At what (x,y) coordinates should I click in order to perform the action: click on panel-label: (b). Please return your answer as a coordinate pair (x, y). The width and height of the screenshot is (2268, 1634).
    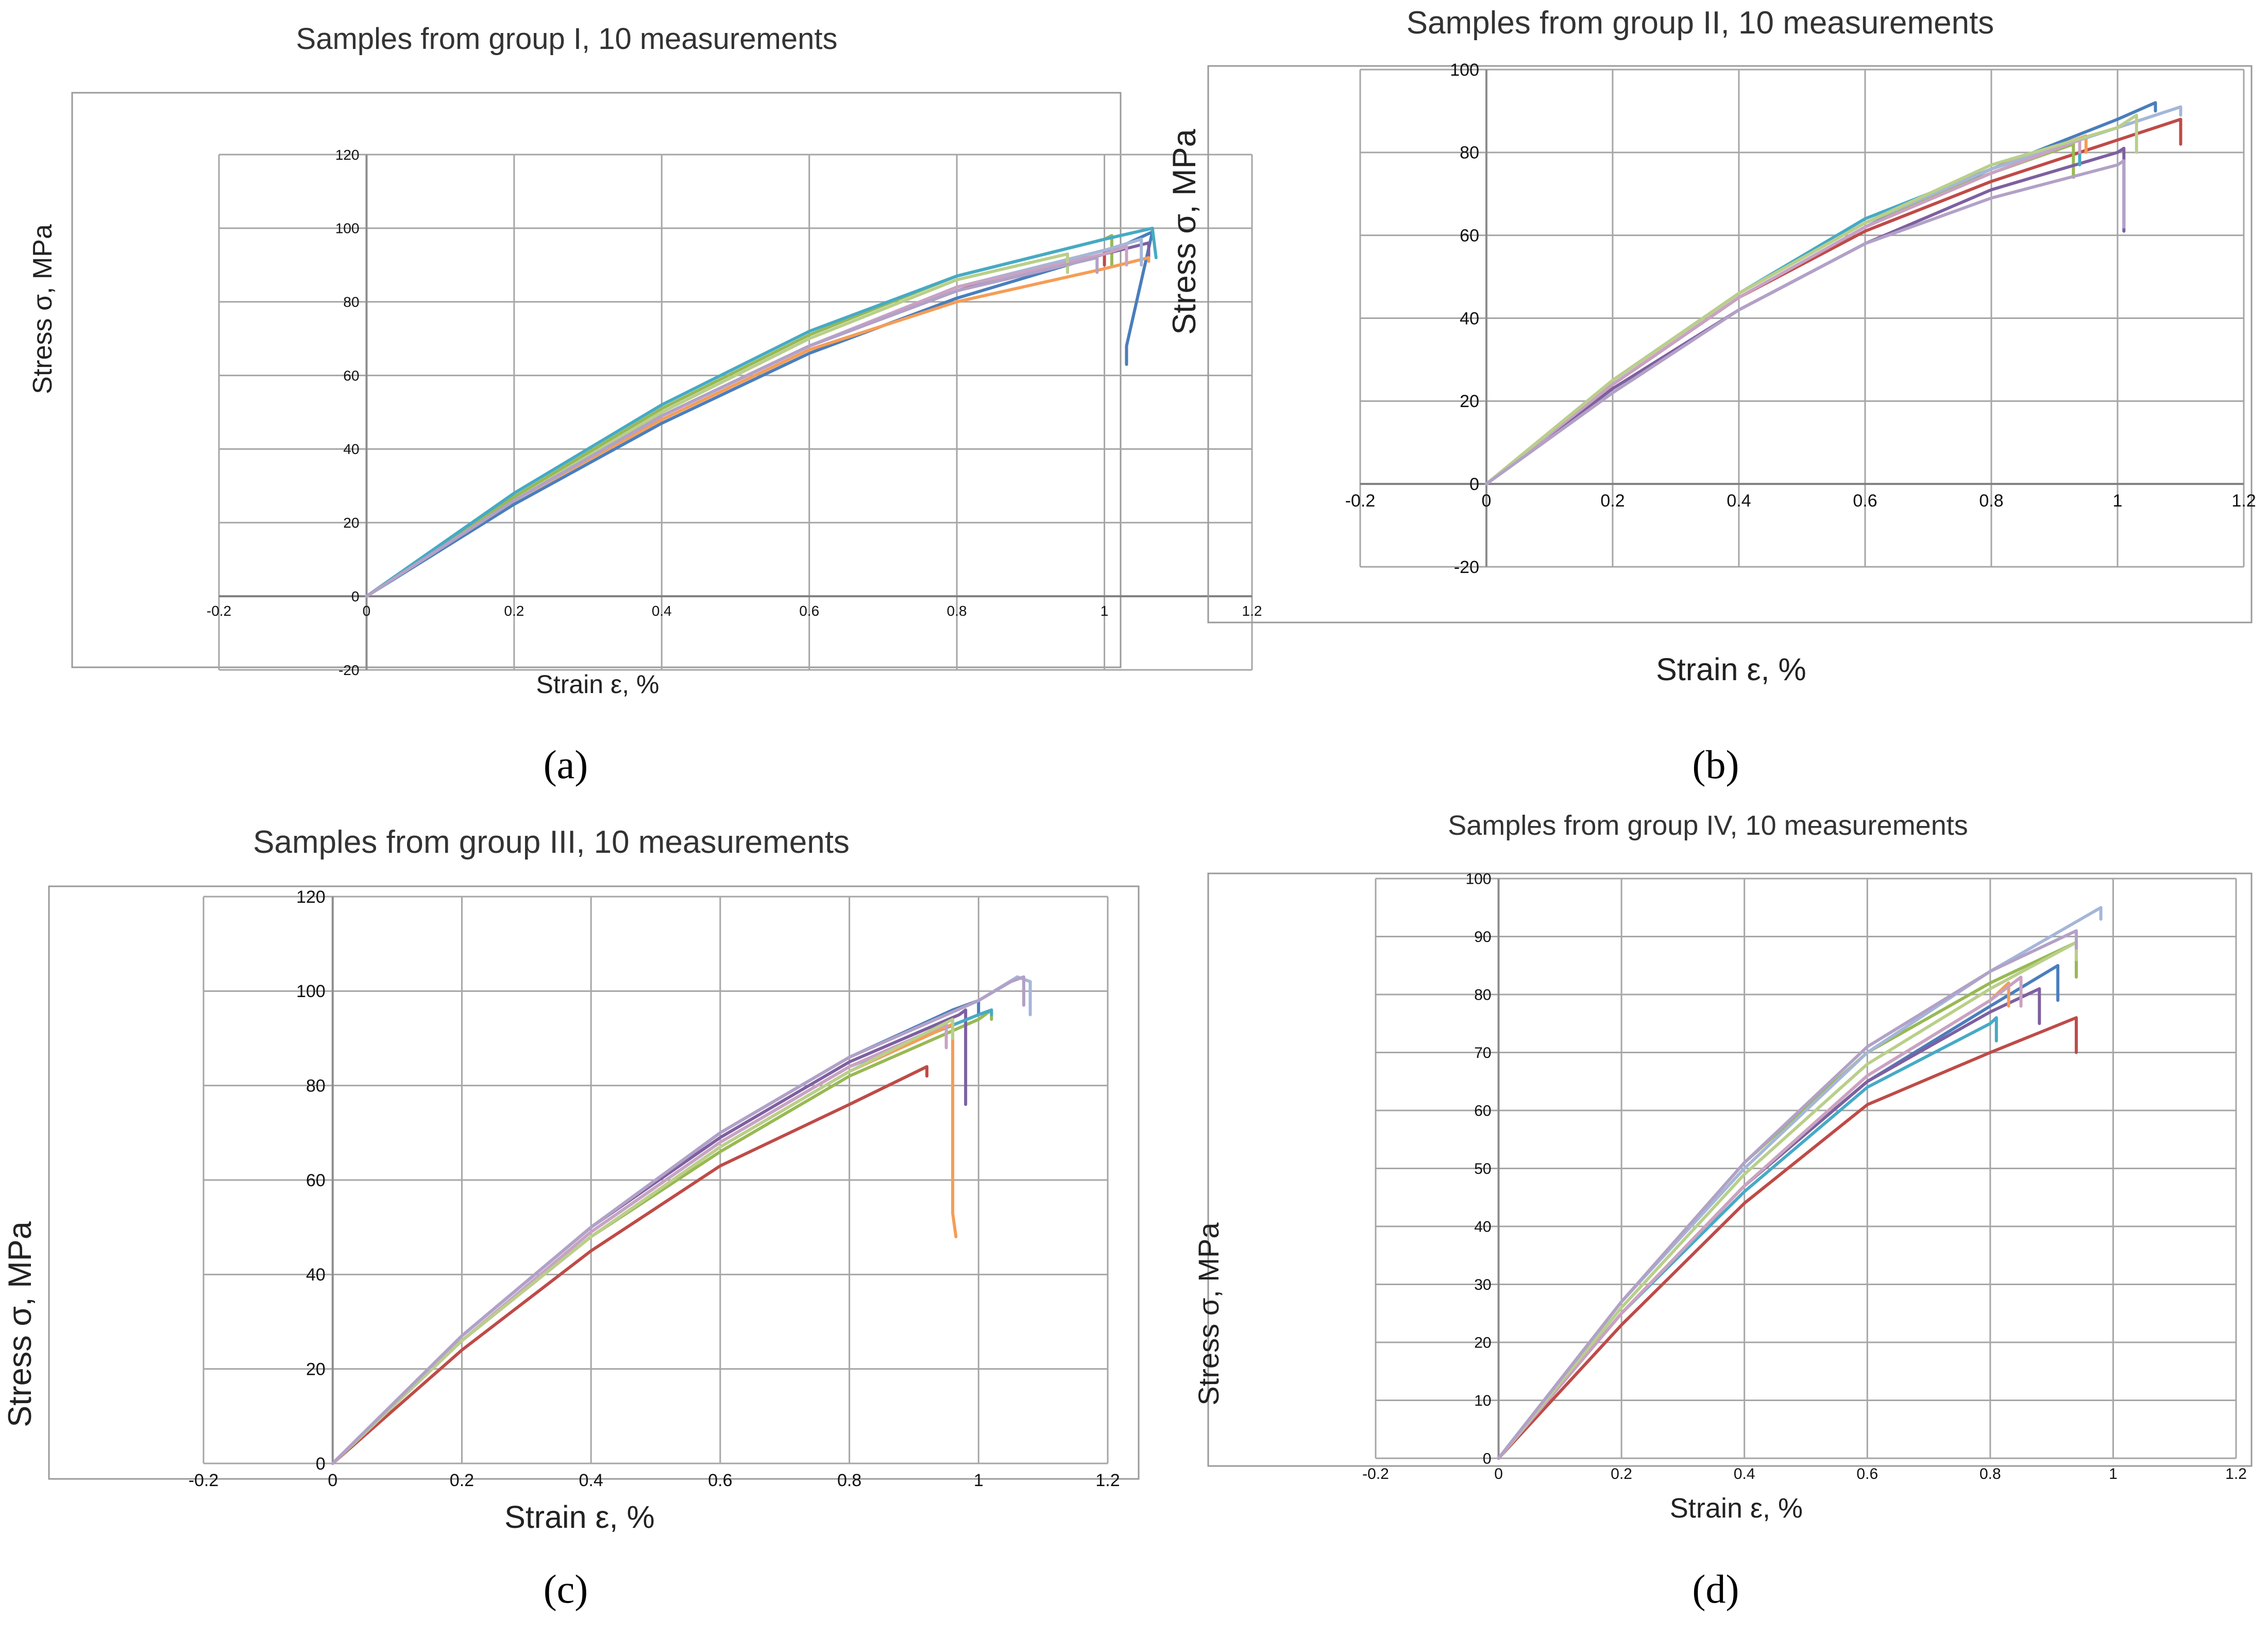
    Looking at the image, I should click on (1715, 764).